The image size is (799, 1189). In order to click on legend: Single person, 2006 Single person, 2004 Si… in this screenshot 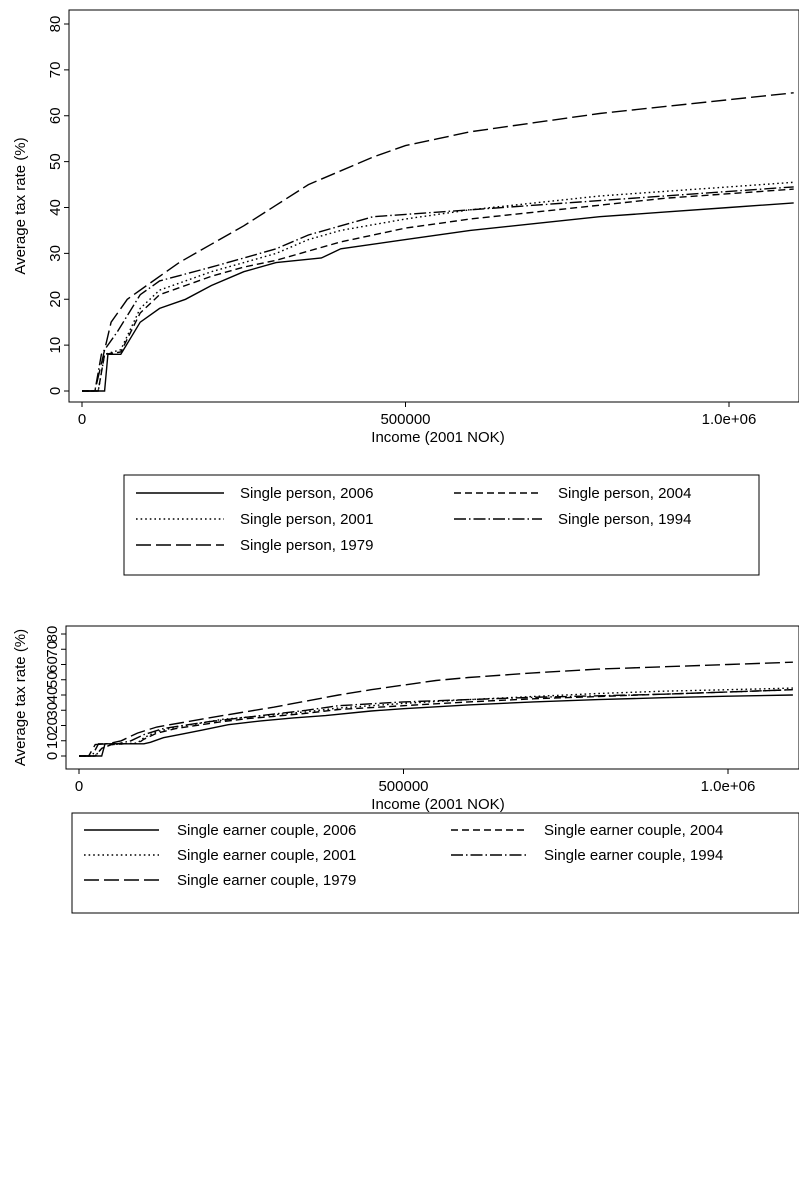, I will do `click(441, 525)`.